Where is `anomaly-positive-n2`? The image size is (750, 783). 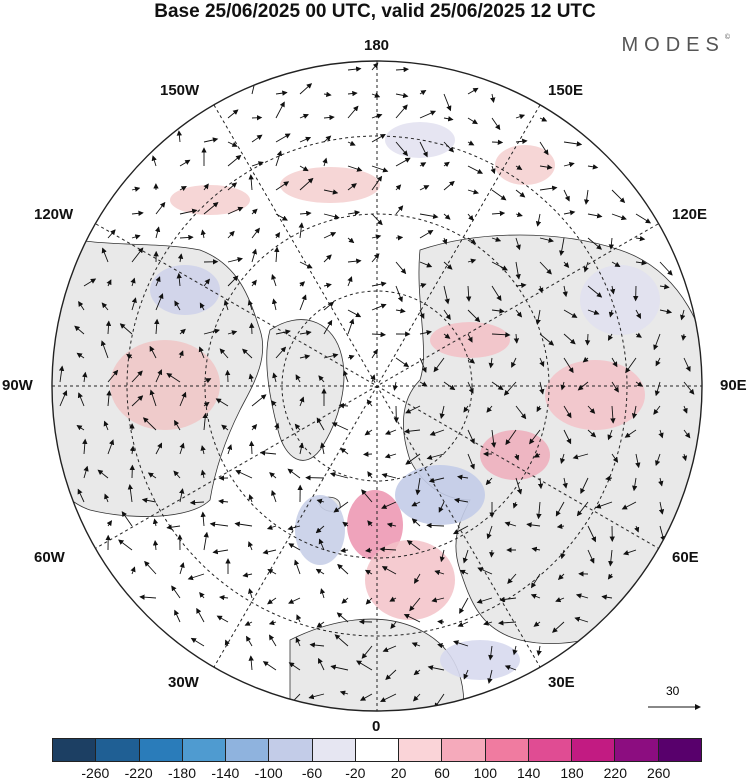
anomaly-positive-n2 is located at coordinates (330, 185).